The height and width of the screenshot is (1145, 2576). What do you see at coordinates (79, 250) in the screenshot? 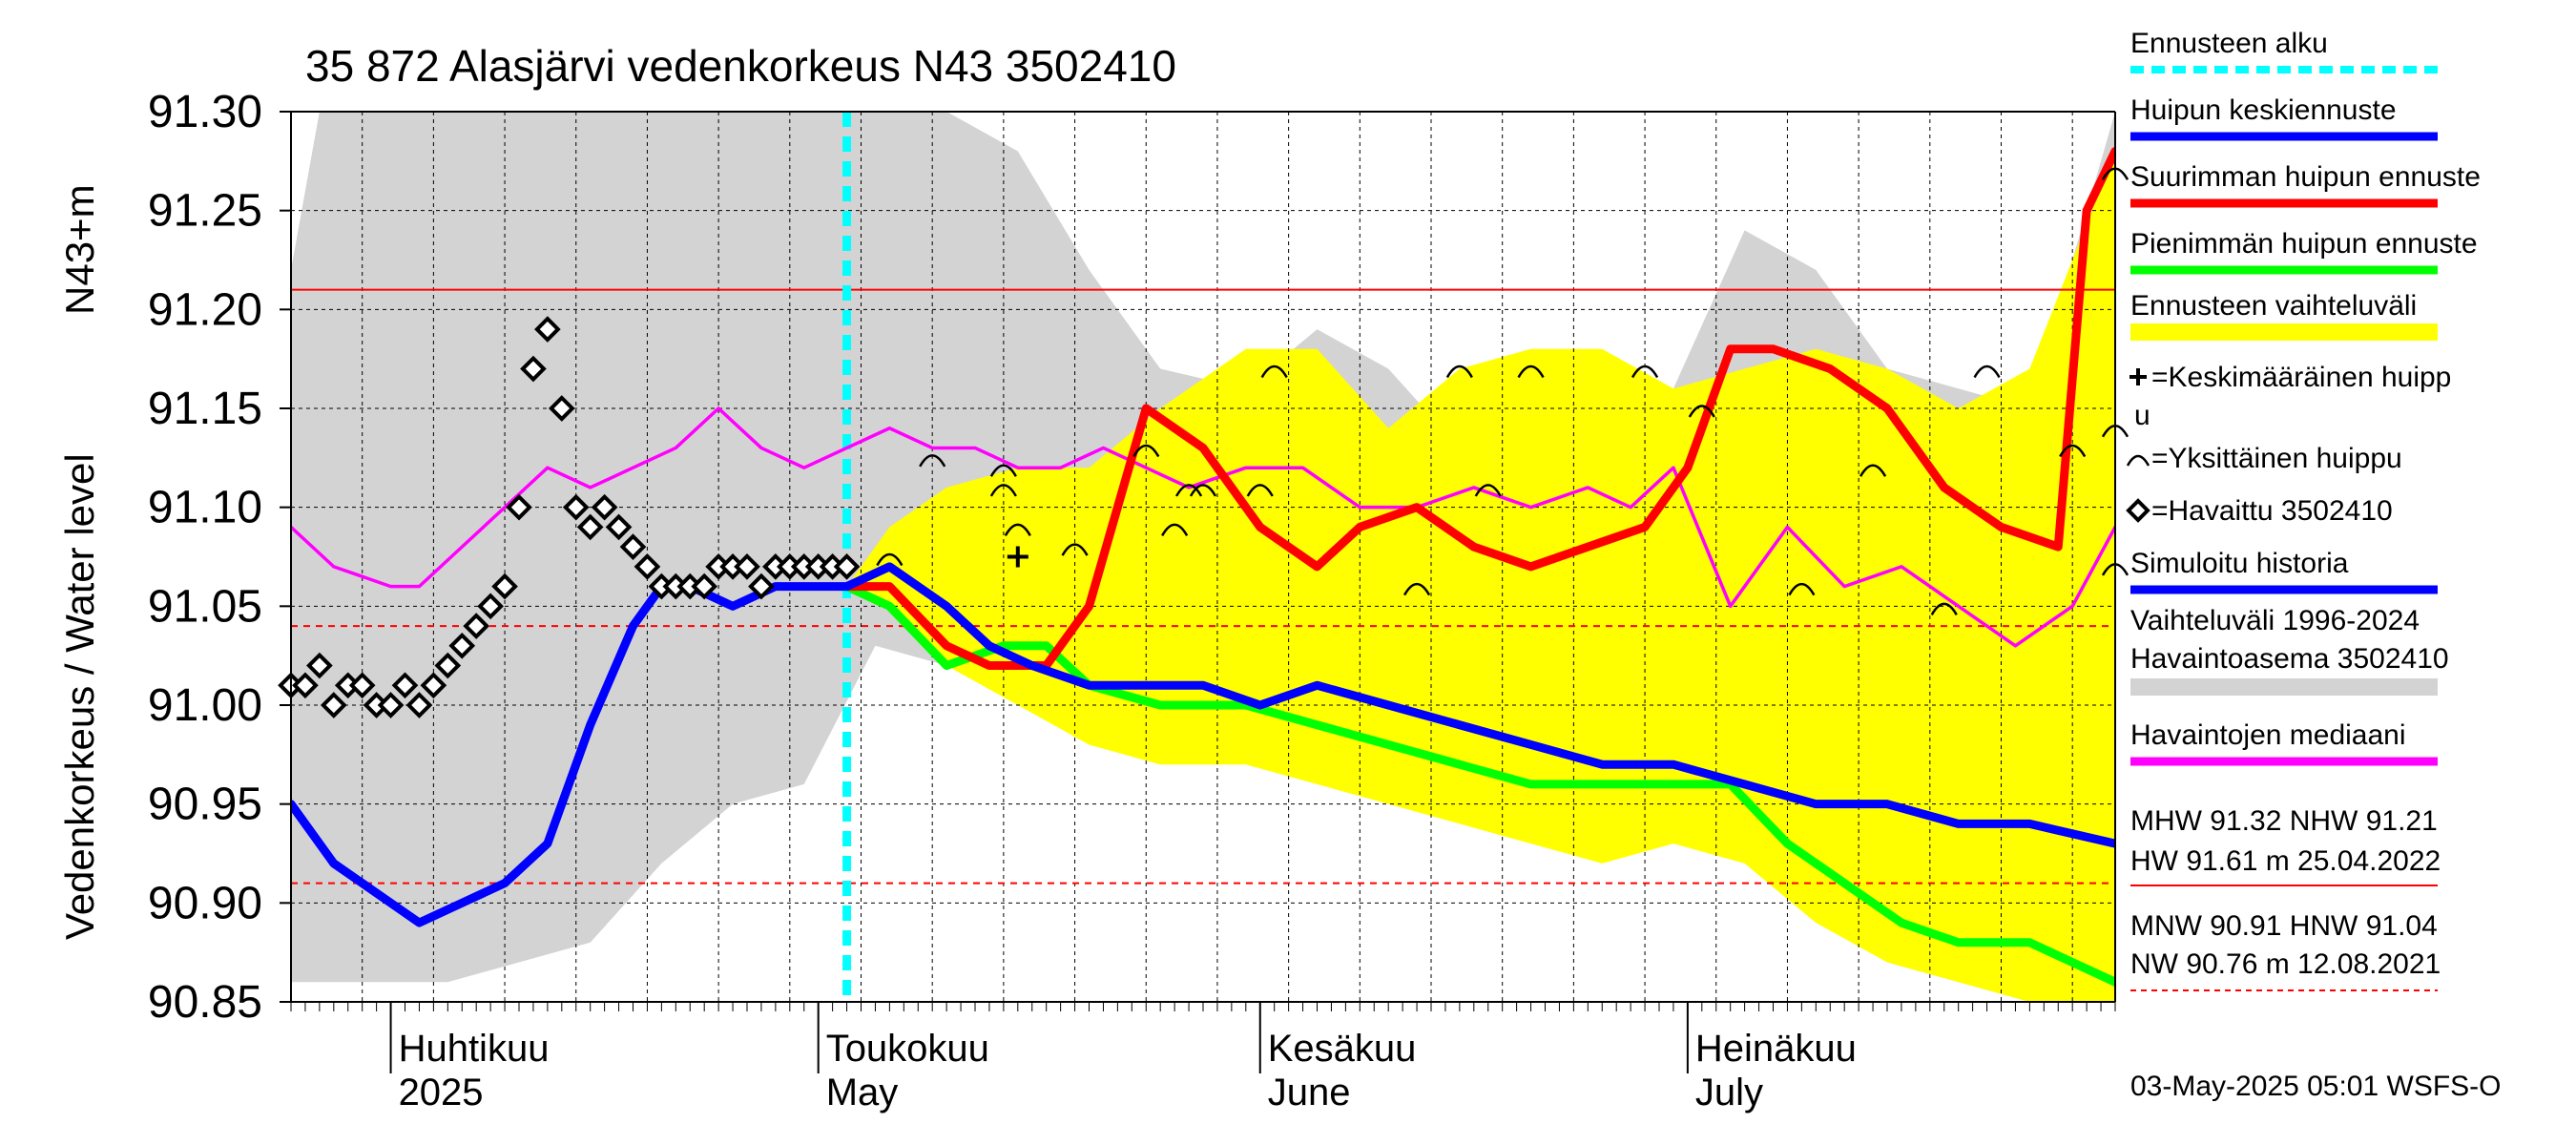
I see `y-axis-unit-label: N43+m` at bounding box center [79, 250].